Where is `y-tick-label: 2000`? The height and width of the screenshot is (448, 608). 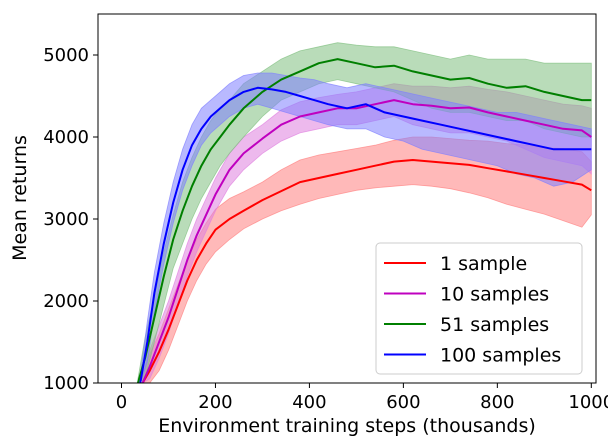
y-tick-label: 2000 is located at coordinates (66, 301).